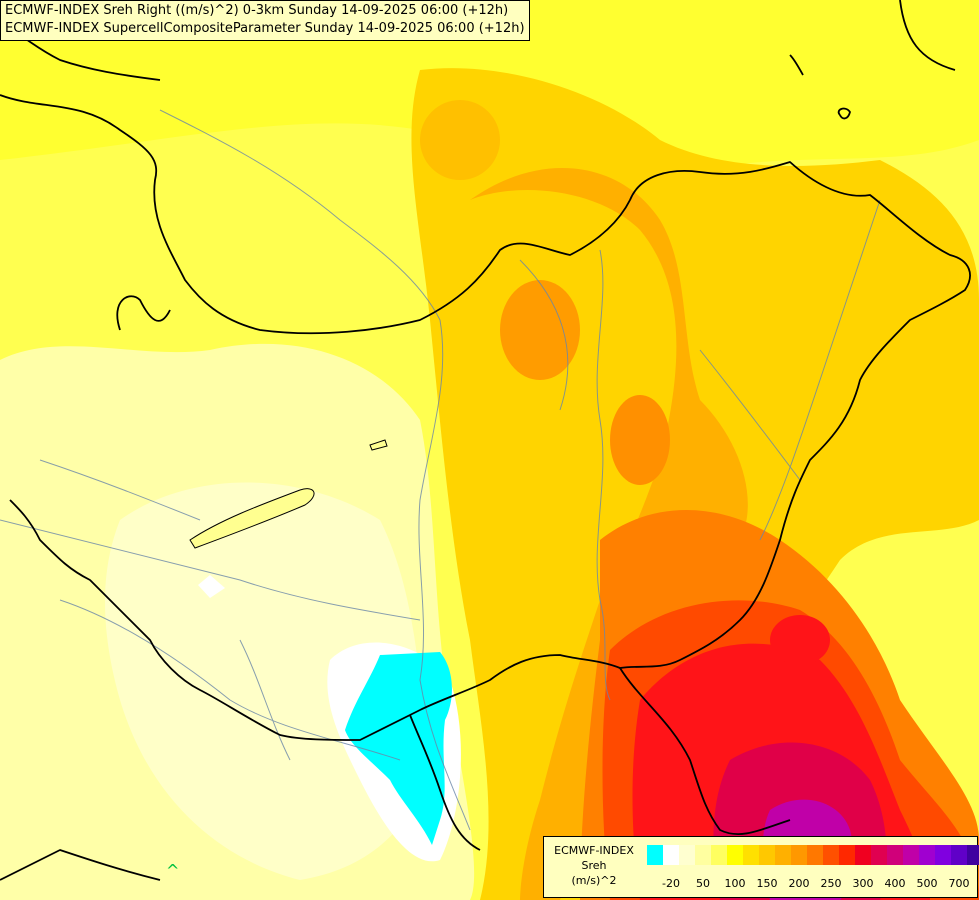  Describe the element at coordinates (671, 883) in the screenshot. I see `legend-tick-label: -20` at that location.